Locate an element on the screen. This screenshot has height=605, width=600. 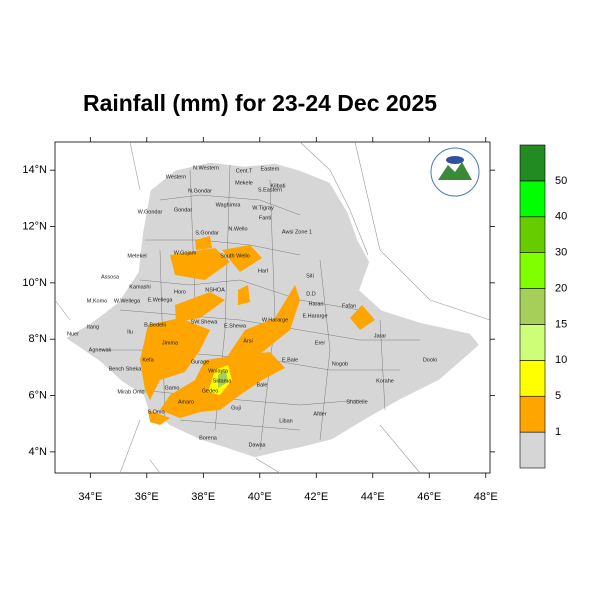
region-label: Gedeo is located at coordinates (210, 391).